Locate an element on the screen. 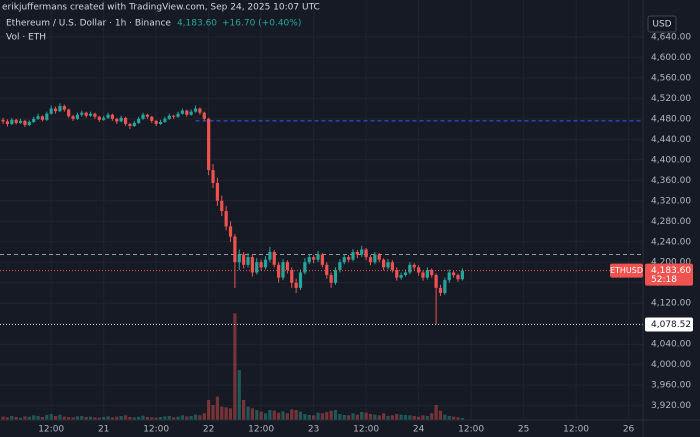 The height and width of the screenshot is (437, 700). low-price-box is located at coordinates (669, 324).